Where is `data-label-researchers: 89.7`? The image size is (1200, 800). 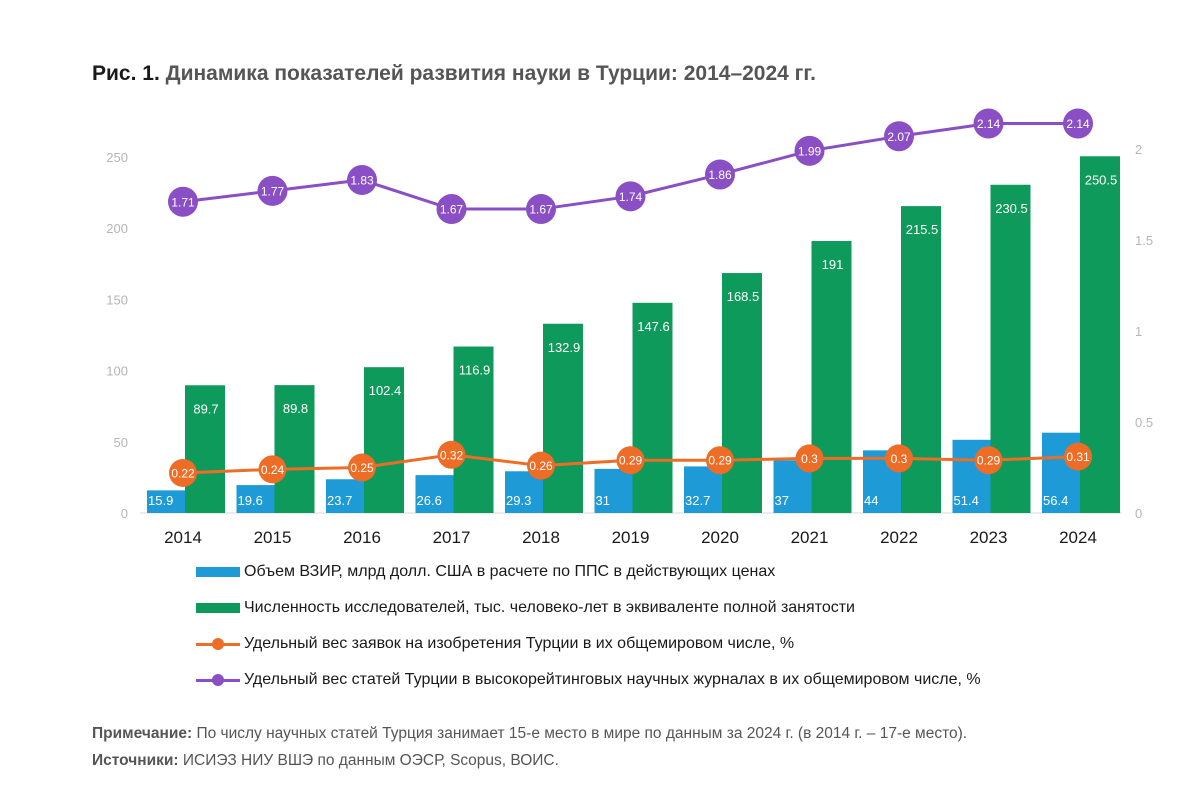
data-label-researchers: 89.7 is located at coordinates (205, 408).